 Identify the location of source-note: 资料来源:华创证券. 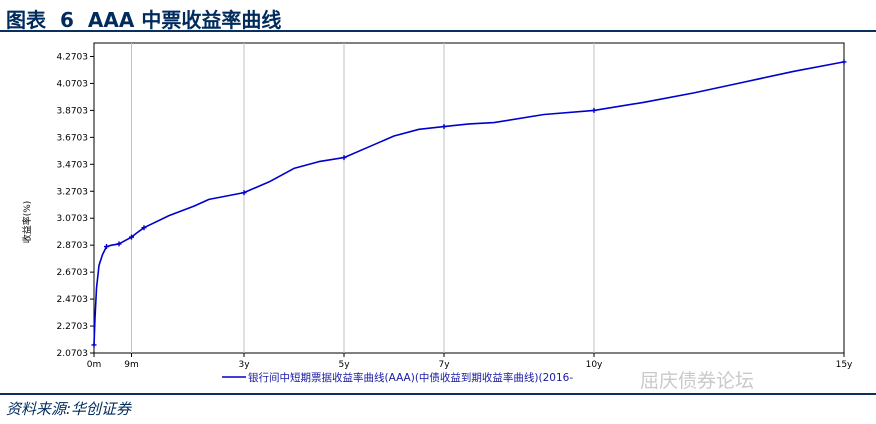
(69, 409).